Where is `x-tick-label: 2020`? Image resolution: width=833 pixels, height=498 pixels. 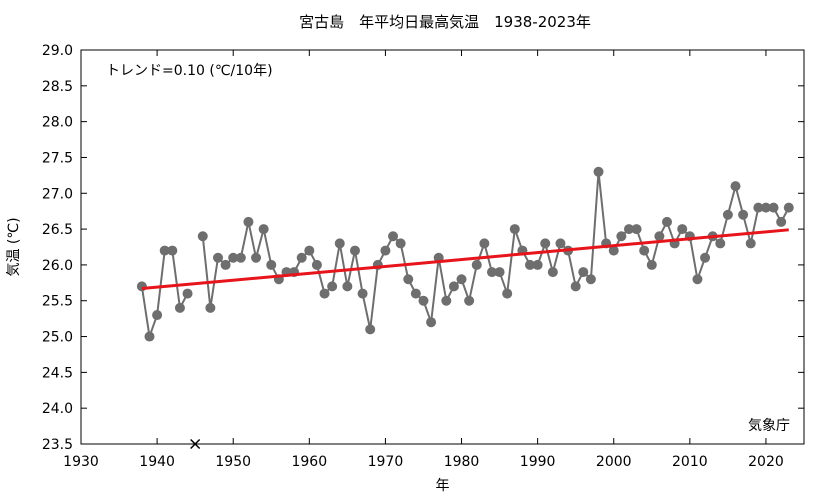
x-tick-label: 2020 is located at coordinates (766, 462).